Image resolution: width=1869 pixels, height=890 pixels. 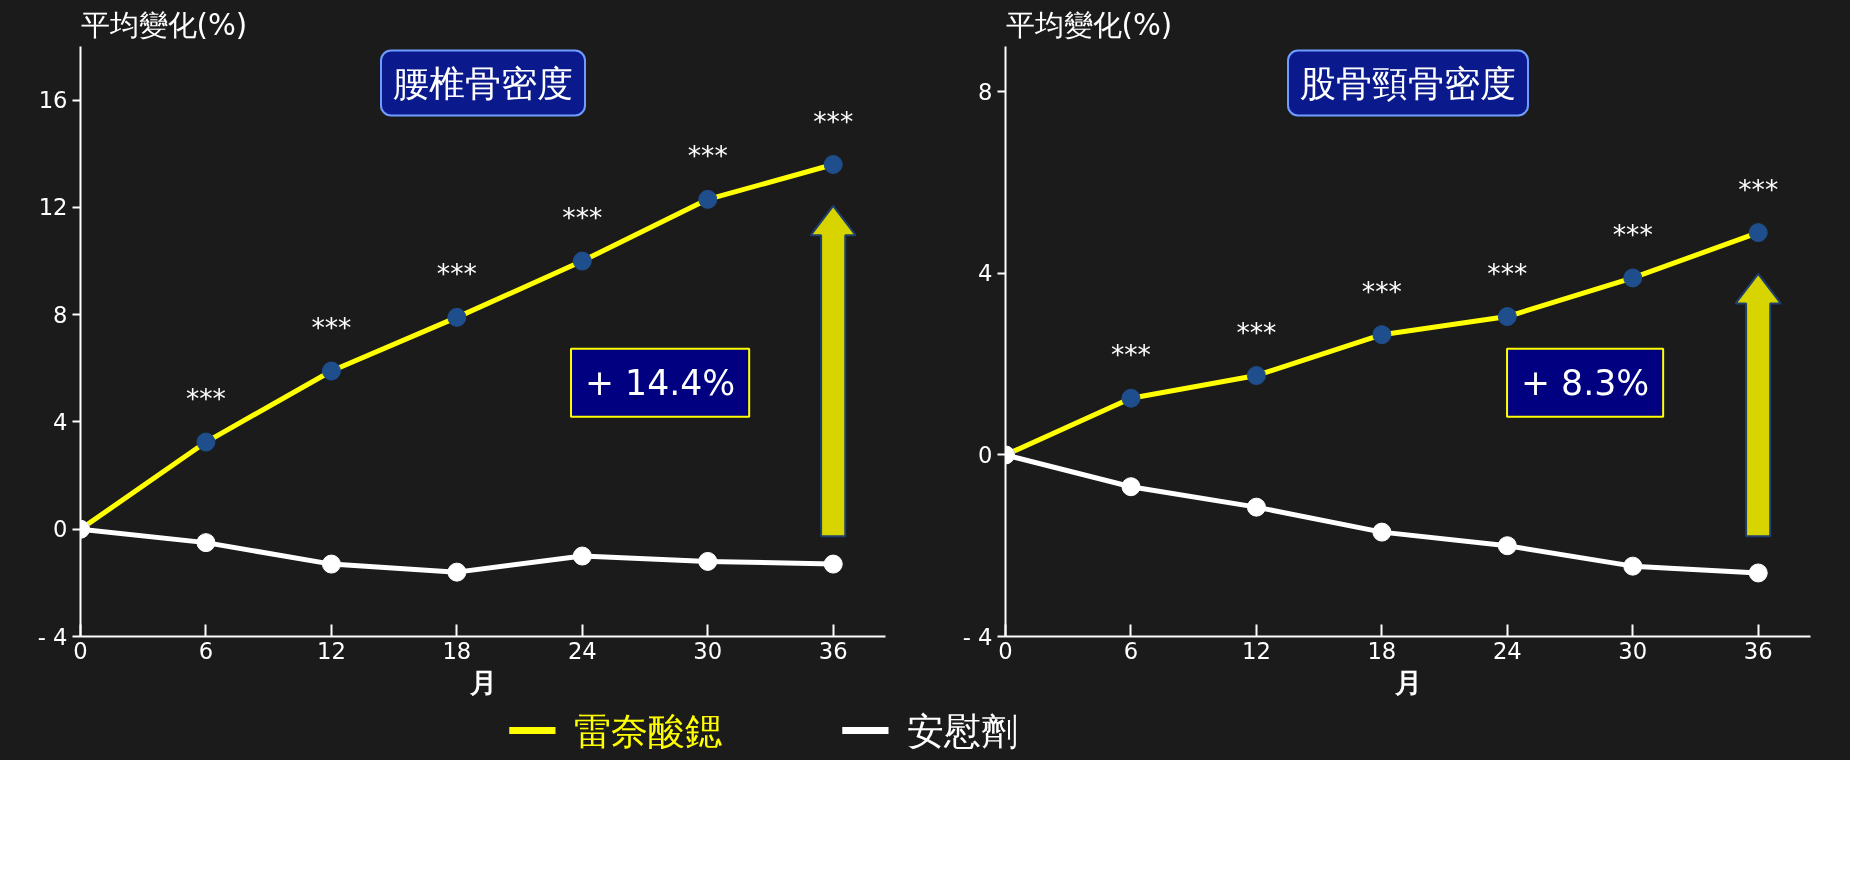 I want to click on legend-label: 雷奈酸鍶, so click(x=648, y=730).